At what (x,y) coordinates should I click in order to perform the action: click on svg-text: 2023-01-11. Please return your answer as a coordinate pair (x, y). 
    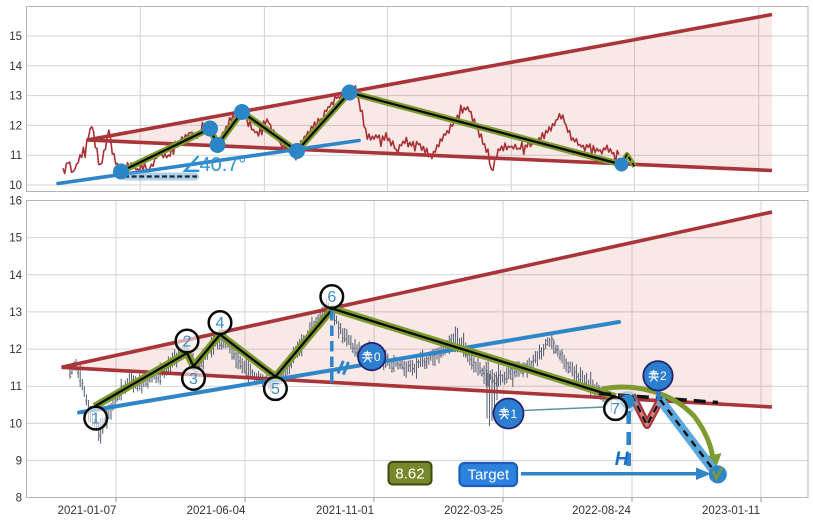
    Looking at the image, I should click on (731, 511).